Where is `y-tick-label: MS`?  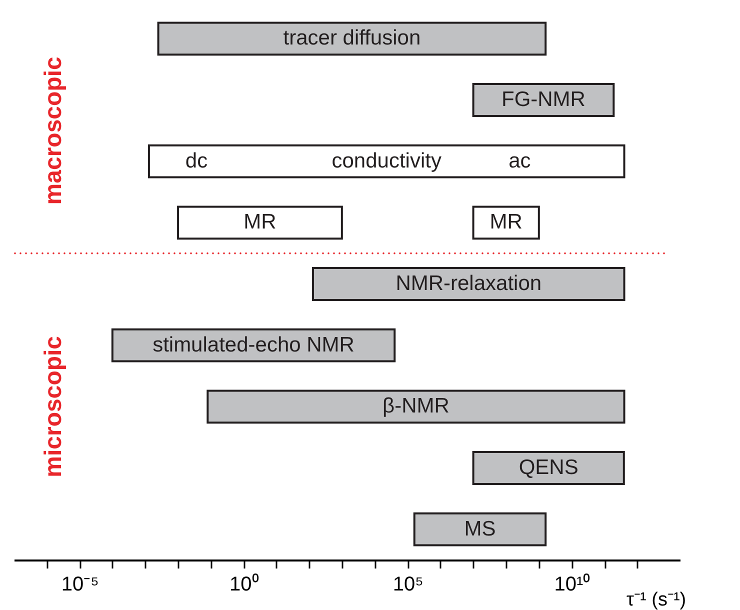
y-tick-label: MS is located at coordinates (480, 528).